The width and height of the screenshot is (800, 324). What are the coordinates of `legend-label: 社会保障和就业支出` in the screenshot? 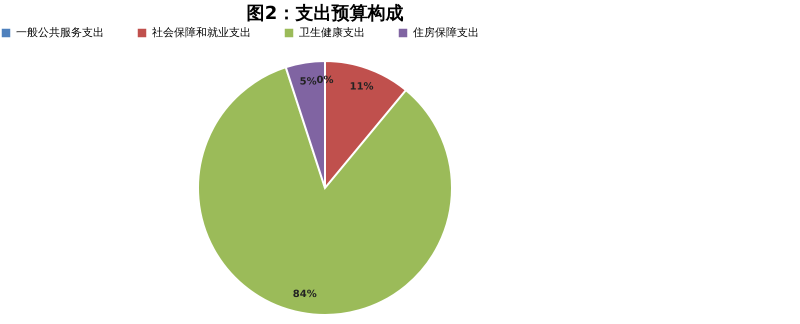 It's located at (201, 32).